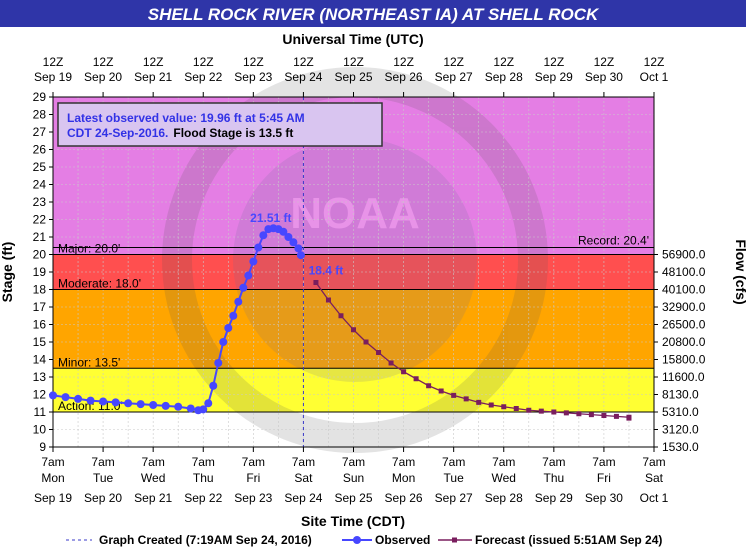  Describe the element at coordinates (553, 478) in the screenshot. I see `bottom-tick-day: Thu` at that location.